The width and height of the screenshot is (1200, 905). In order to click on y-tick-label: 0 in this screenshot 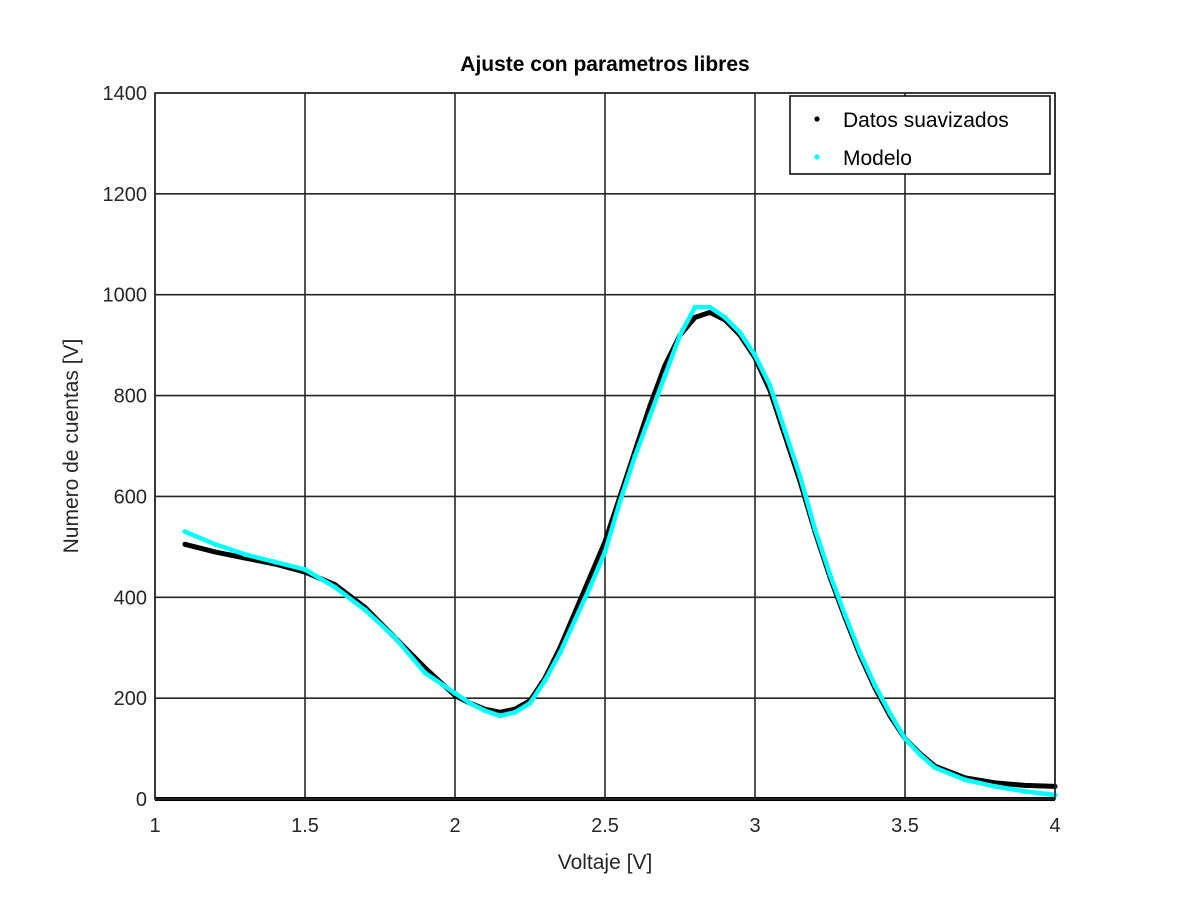, I will do `click(141, 800)`.